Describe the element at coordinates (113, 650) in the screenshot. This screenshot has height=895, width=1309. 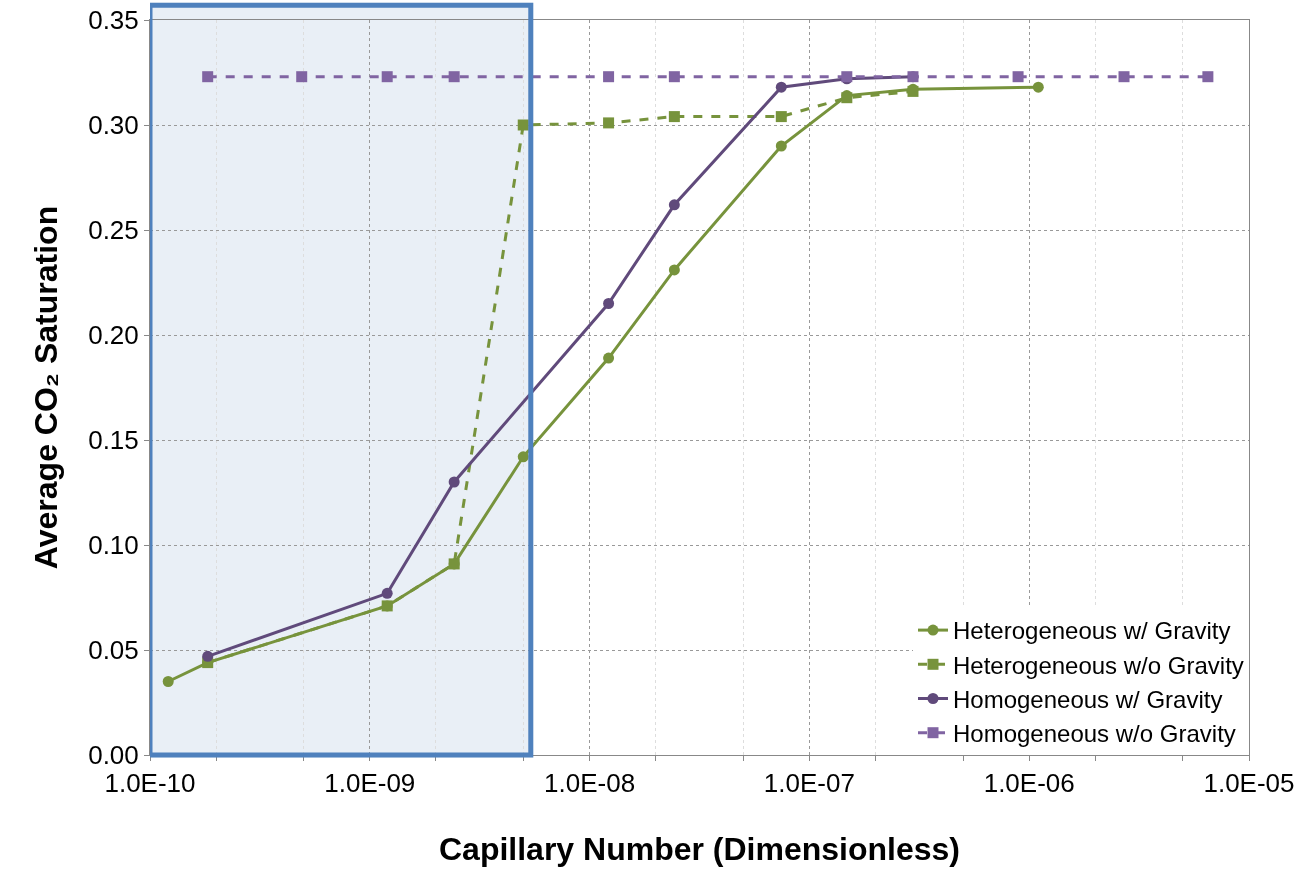
I see `y-tick-label: 0.05` at that location.